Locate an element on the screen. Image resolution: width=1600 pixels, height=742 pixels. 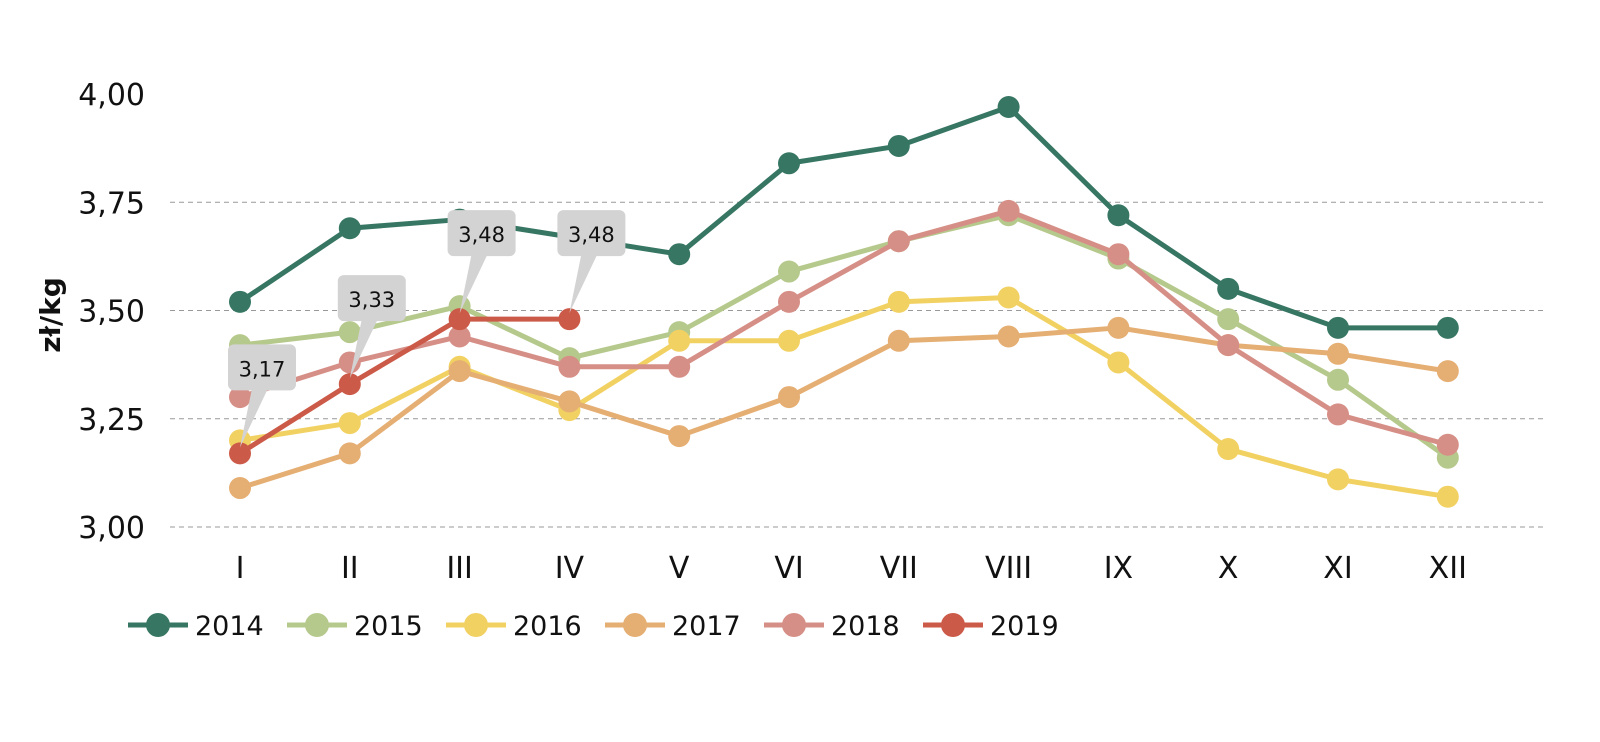
series-2019 is located at coordinates (405, 386).